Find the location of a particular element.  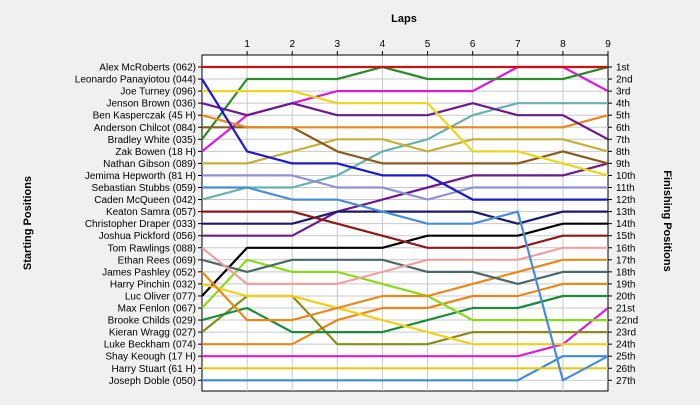

starting-position-label: Shay Keough (17 H) is located at coordinates (150, 357).